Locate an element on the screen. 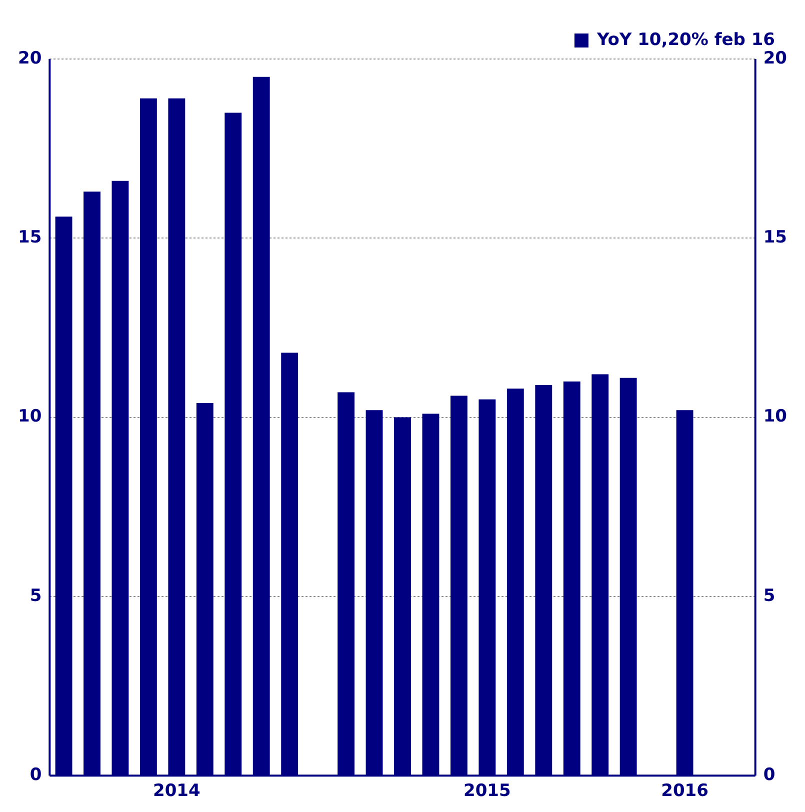  x-tick-label: 2015 is located at coordinates (487, 791).